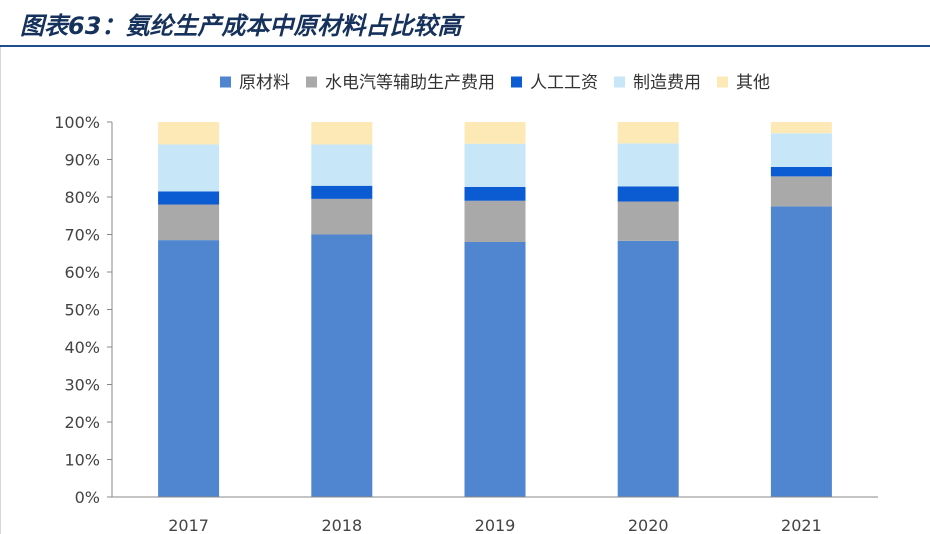 This screenshot has height=534, width=930. Describe the element at coordinates (667, 83) in the screenshot. I see `legend-label: 制造费用` at that location.